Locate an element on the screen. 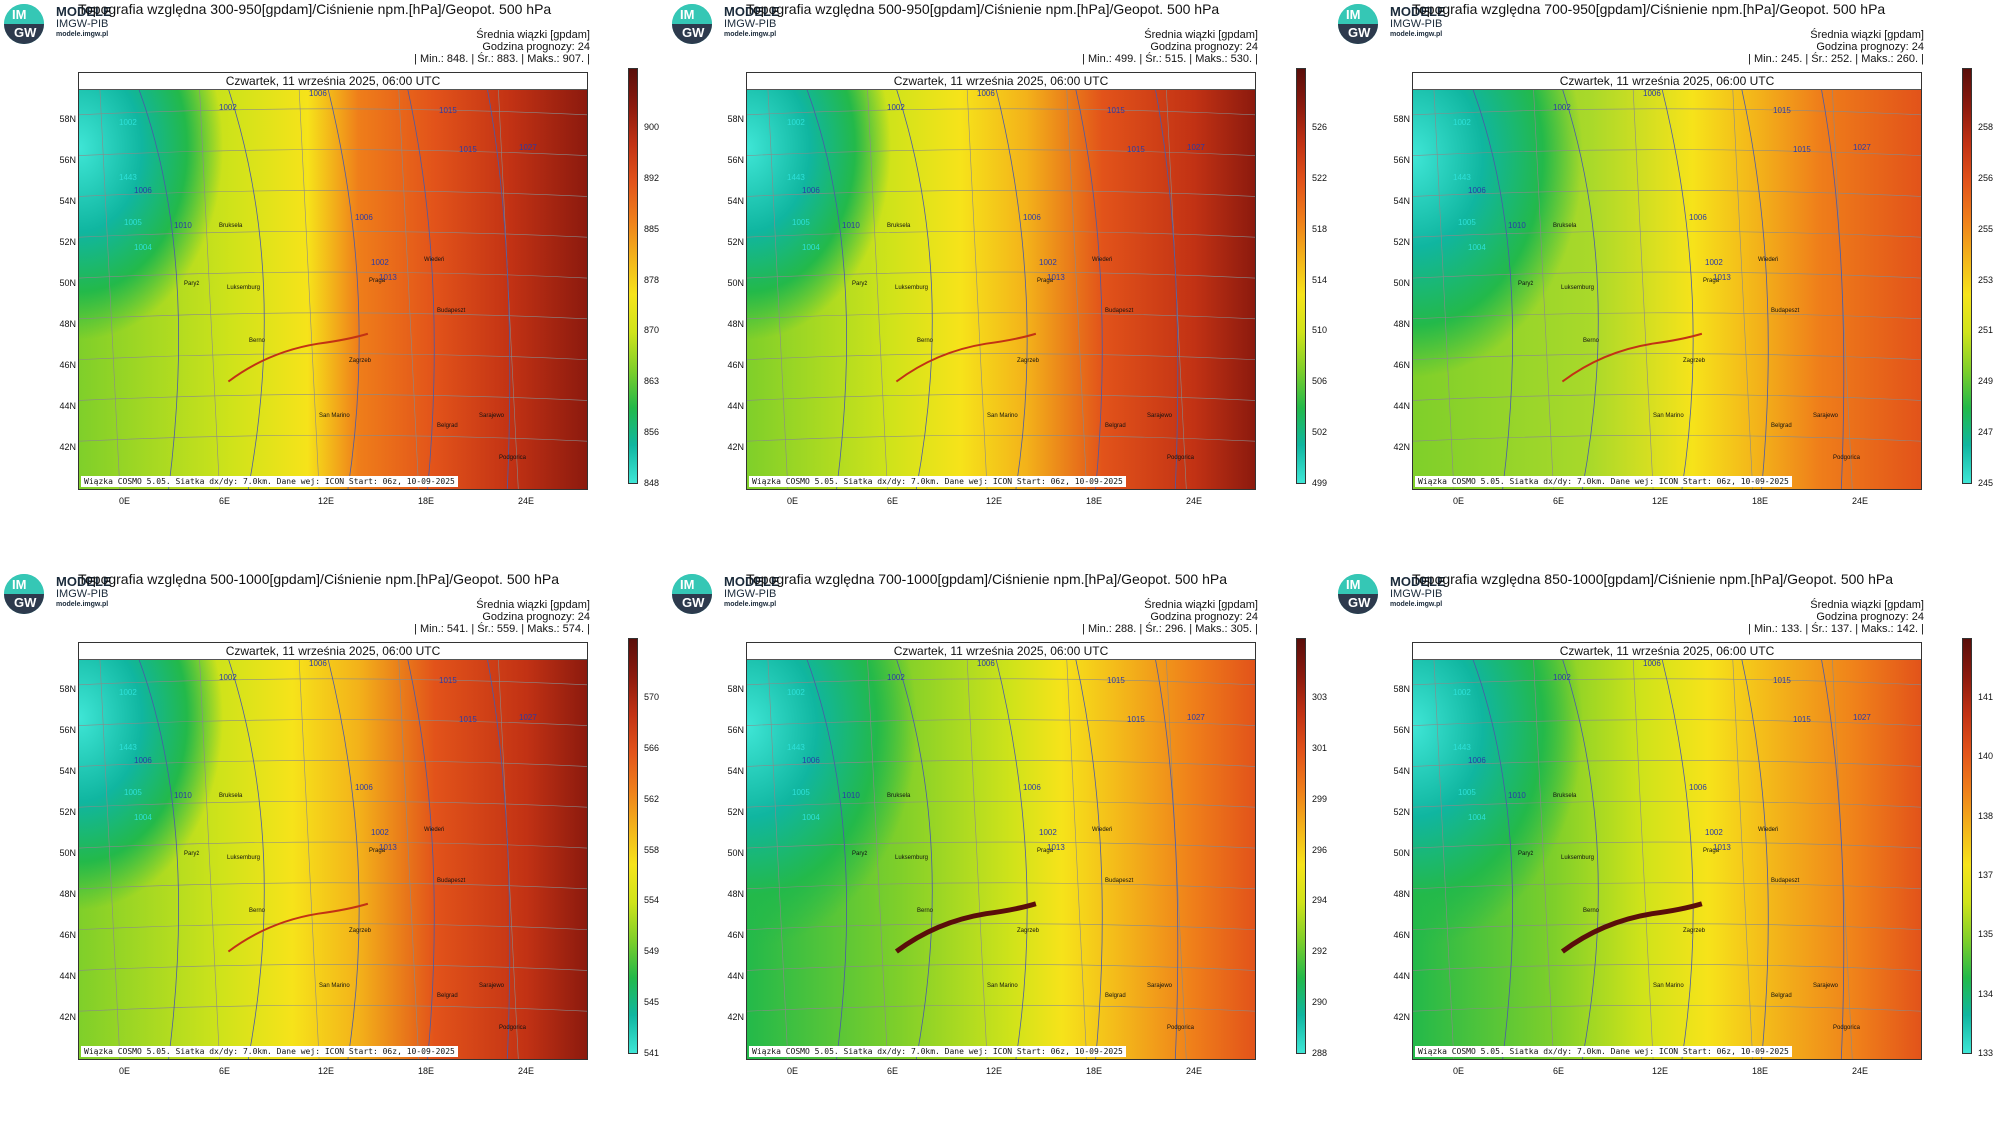 Image resolution: width=2000 pixels, height=1140 pixels. graticule-overlay is located at coordinates (333, 858).